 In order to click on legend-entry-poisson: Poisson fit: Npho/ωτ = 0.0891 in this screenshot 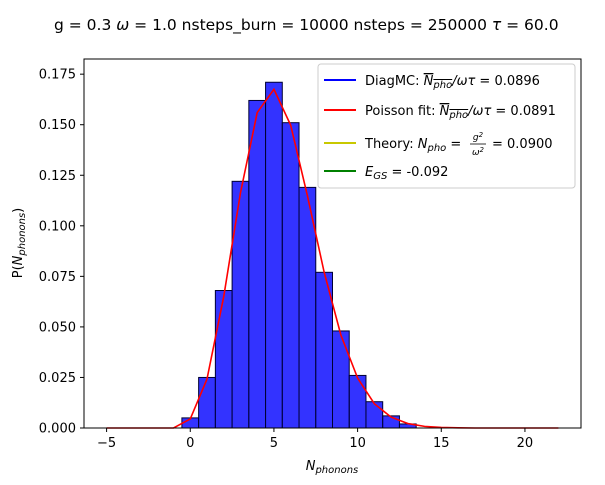, I will do `click(460, 112)`.